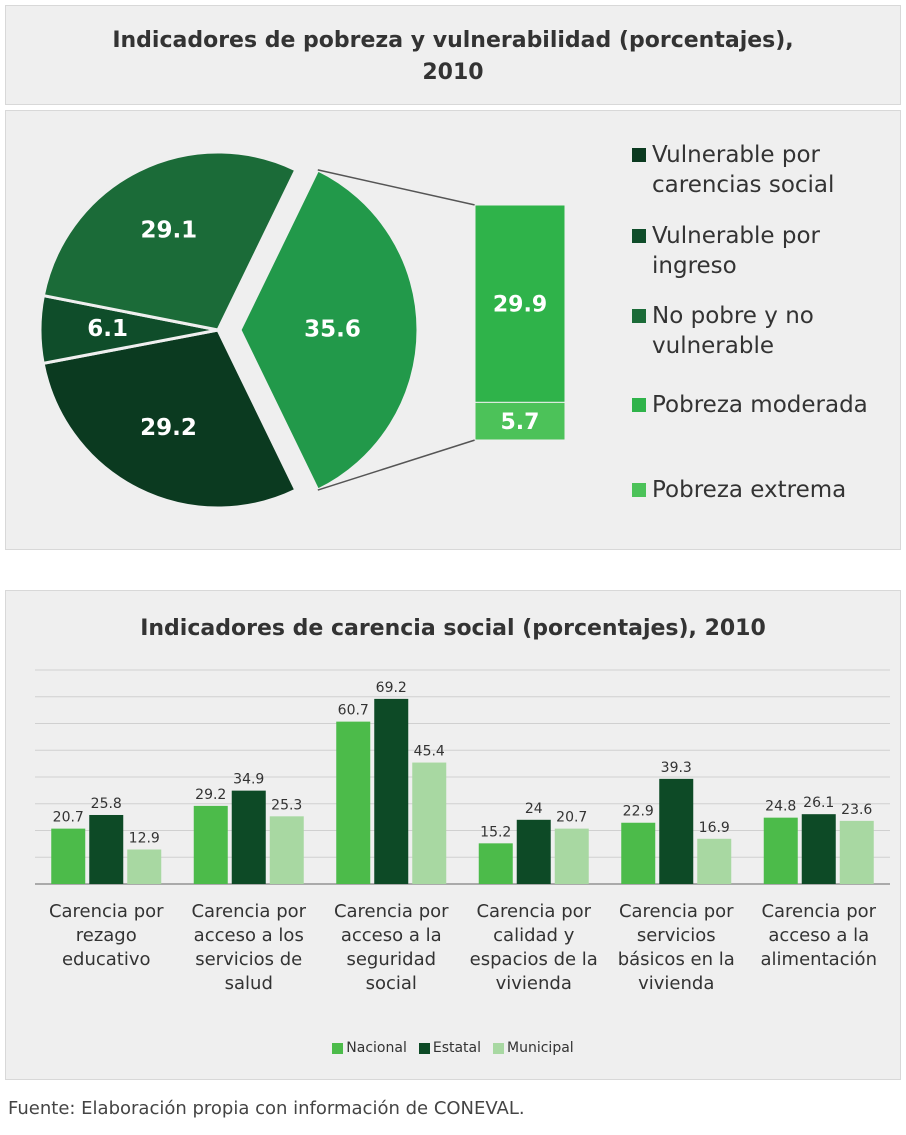 Image resolution: width=906 pixels, height=1135 pixels. I want to click on value-label: 34.9, so click(248, 780).